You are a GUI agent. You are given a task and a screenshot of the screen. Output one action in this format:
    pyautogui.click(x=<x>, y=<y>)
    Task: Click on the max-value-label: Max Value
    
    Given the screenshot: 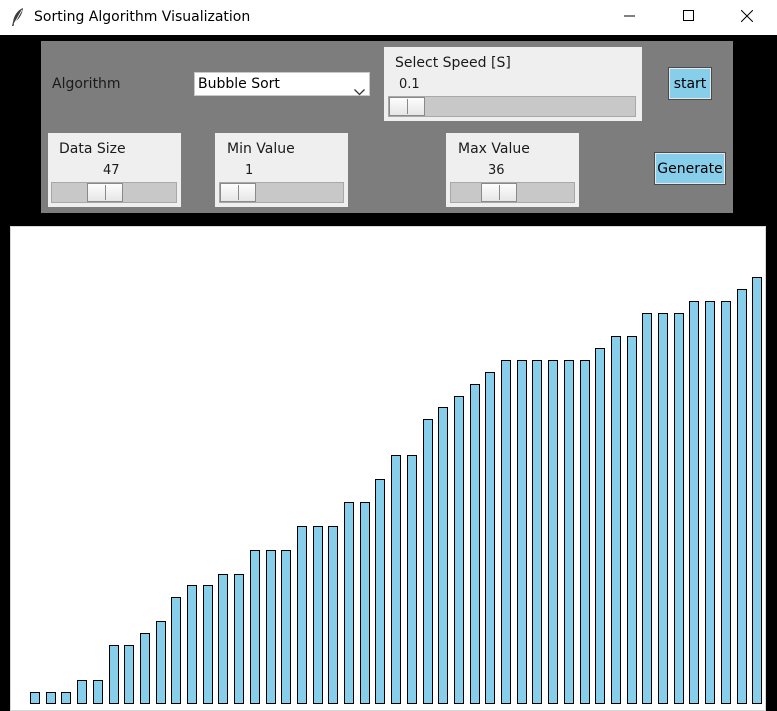 What is the action you would take?
    pyautogui.click(x=494, y=149)
    